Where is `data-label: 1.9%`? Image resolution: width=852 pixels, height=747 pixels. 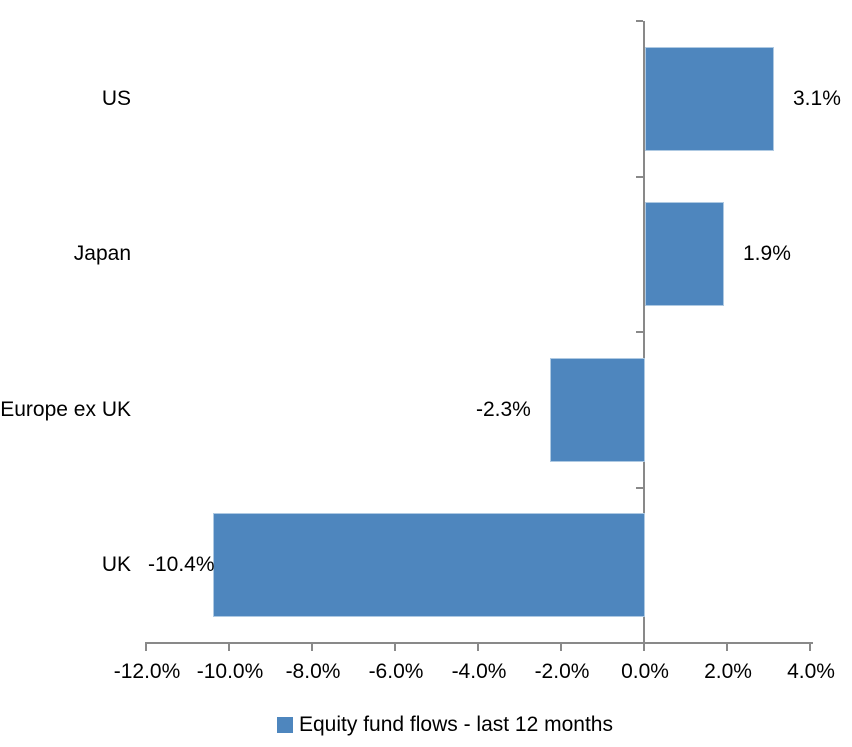 data-label: 1.9% is located at coordinates (767, 253).